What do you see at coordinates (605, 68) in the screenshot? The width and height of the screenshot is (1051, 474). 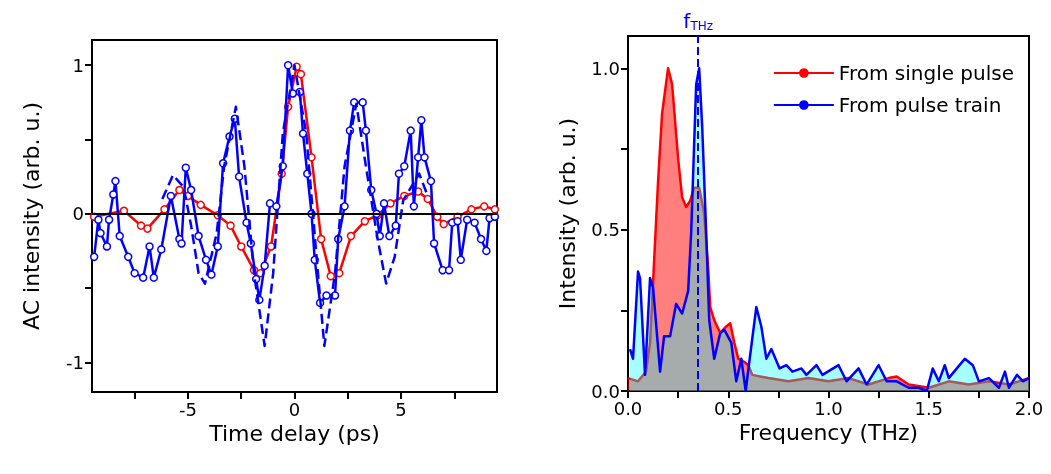 I see `y-tick-label: 1.0` at bounding box center [605, 68].